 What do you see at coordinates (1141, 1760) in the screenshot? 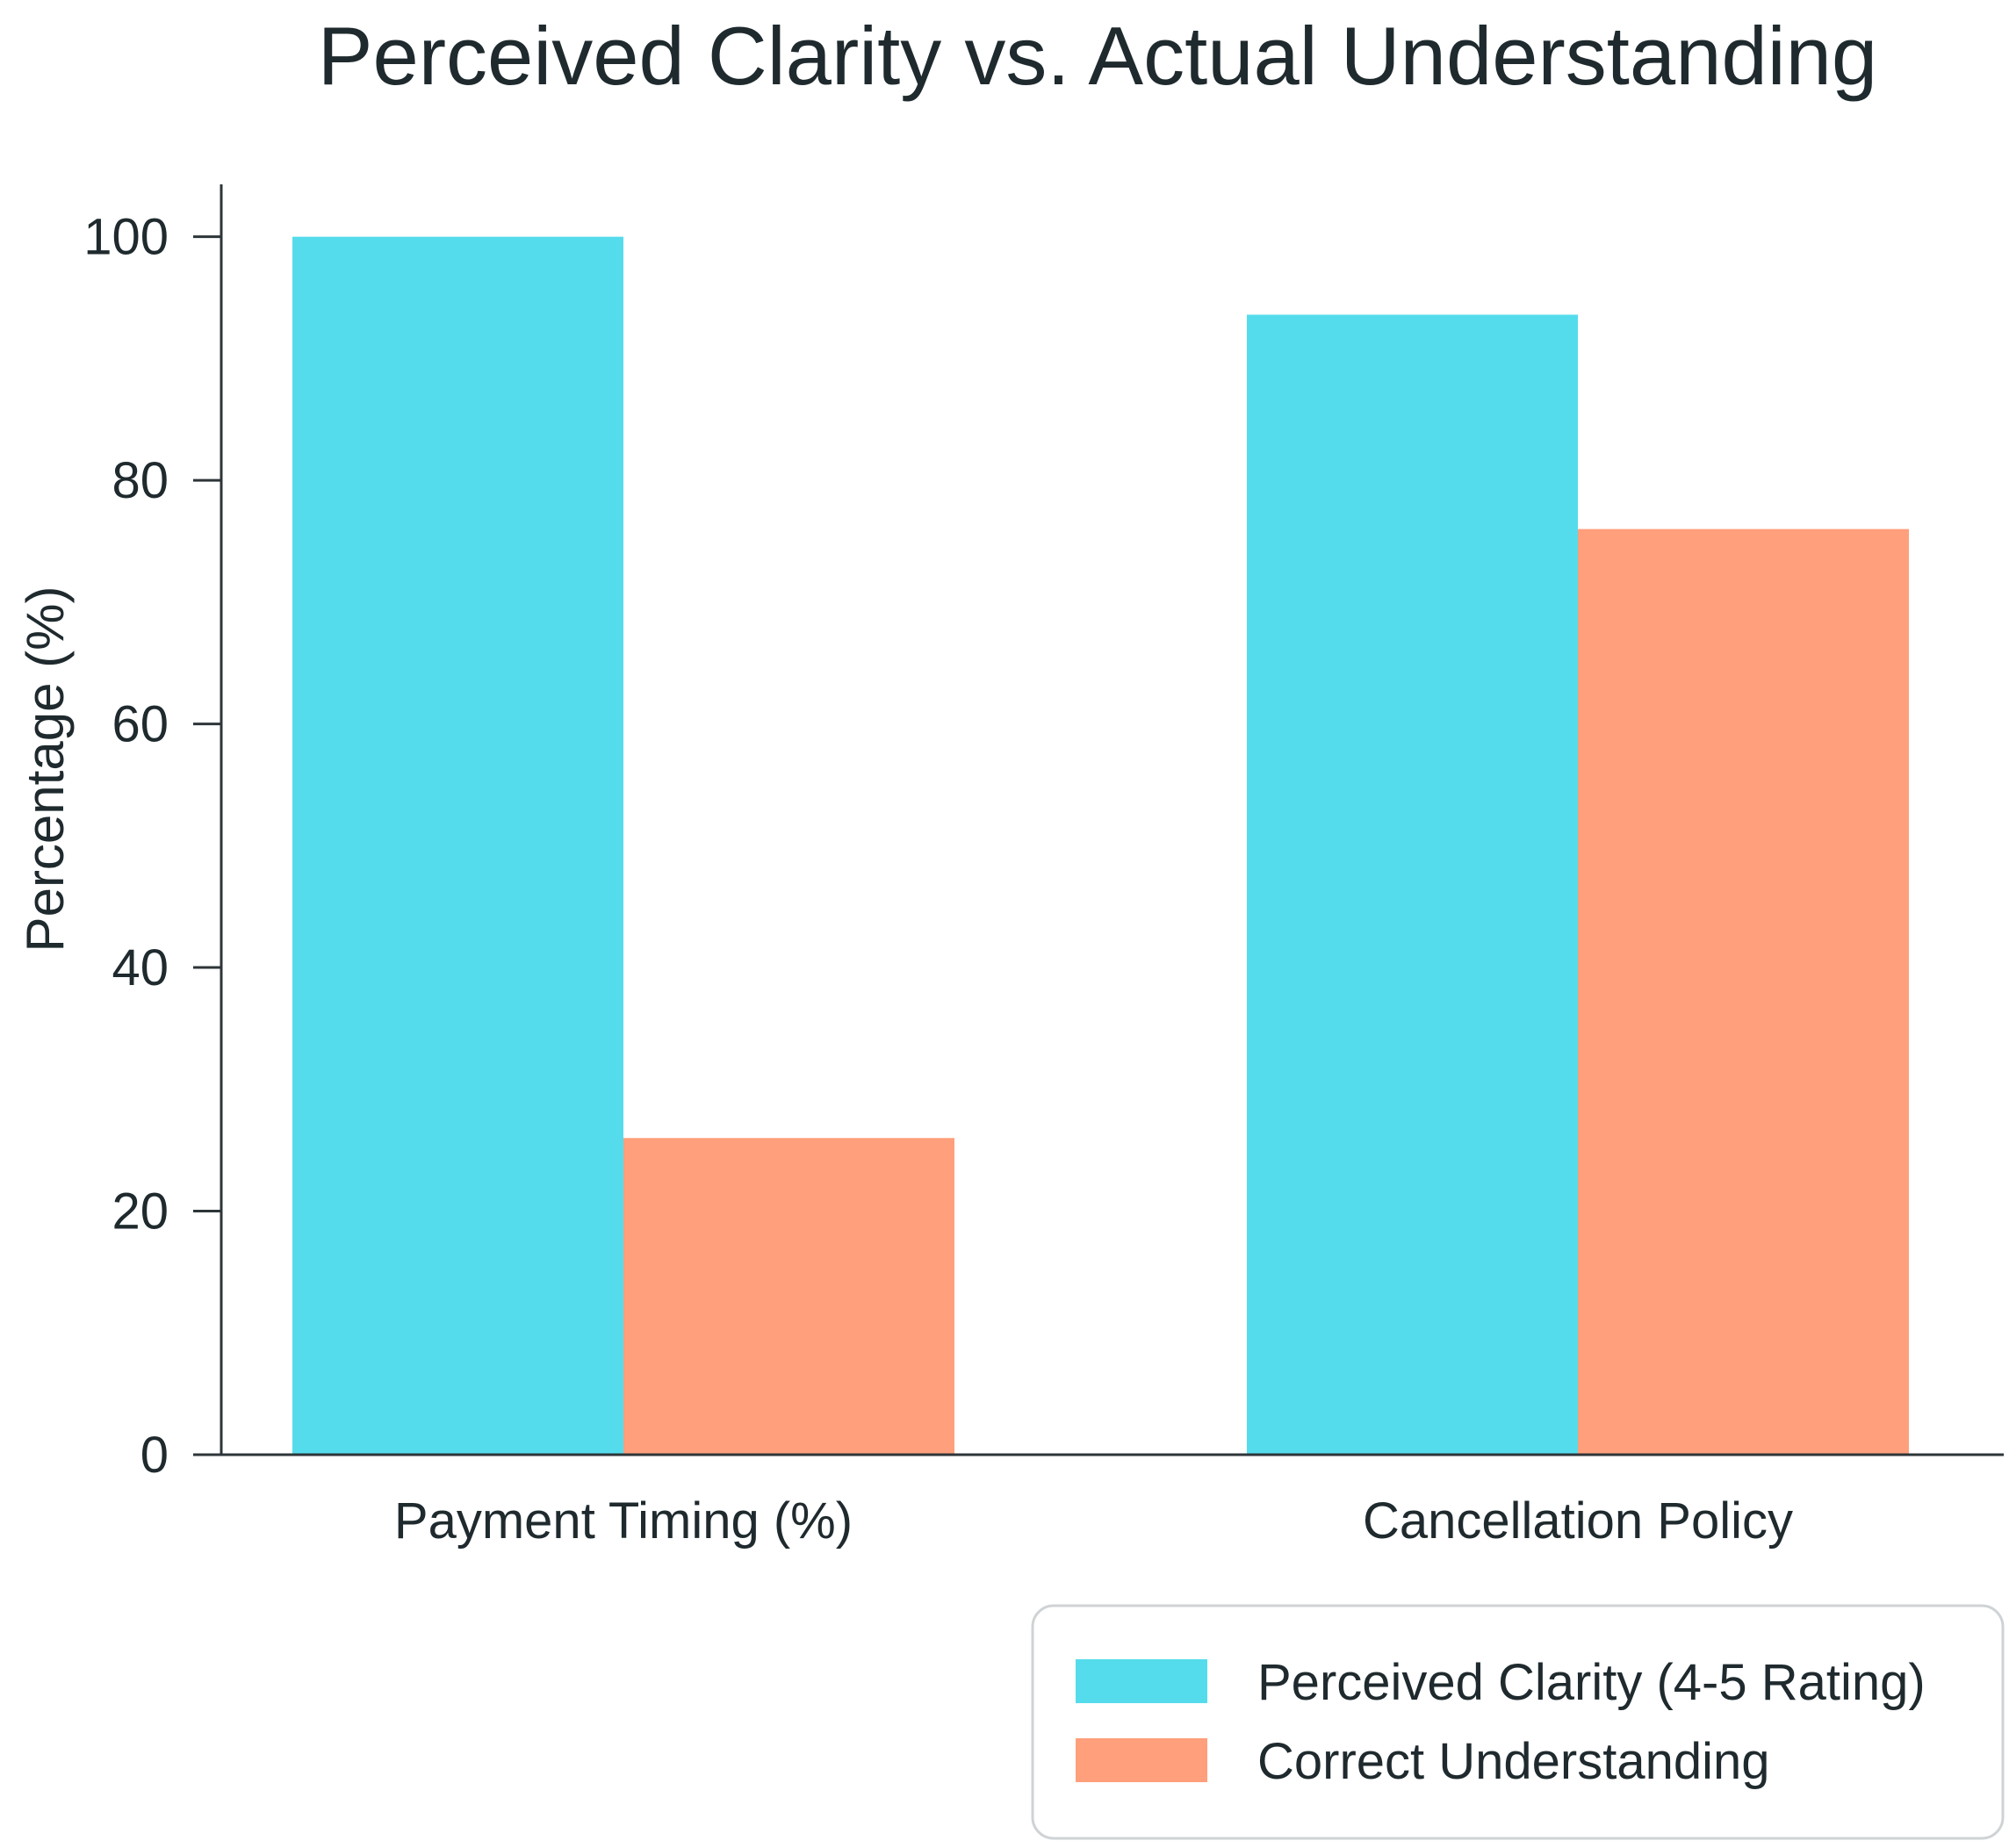
I see `legend-swatch-correct-understanding` at bounding box center [1141, 1760].